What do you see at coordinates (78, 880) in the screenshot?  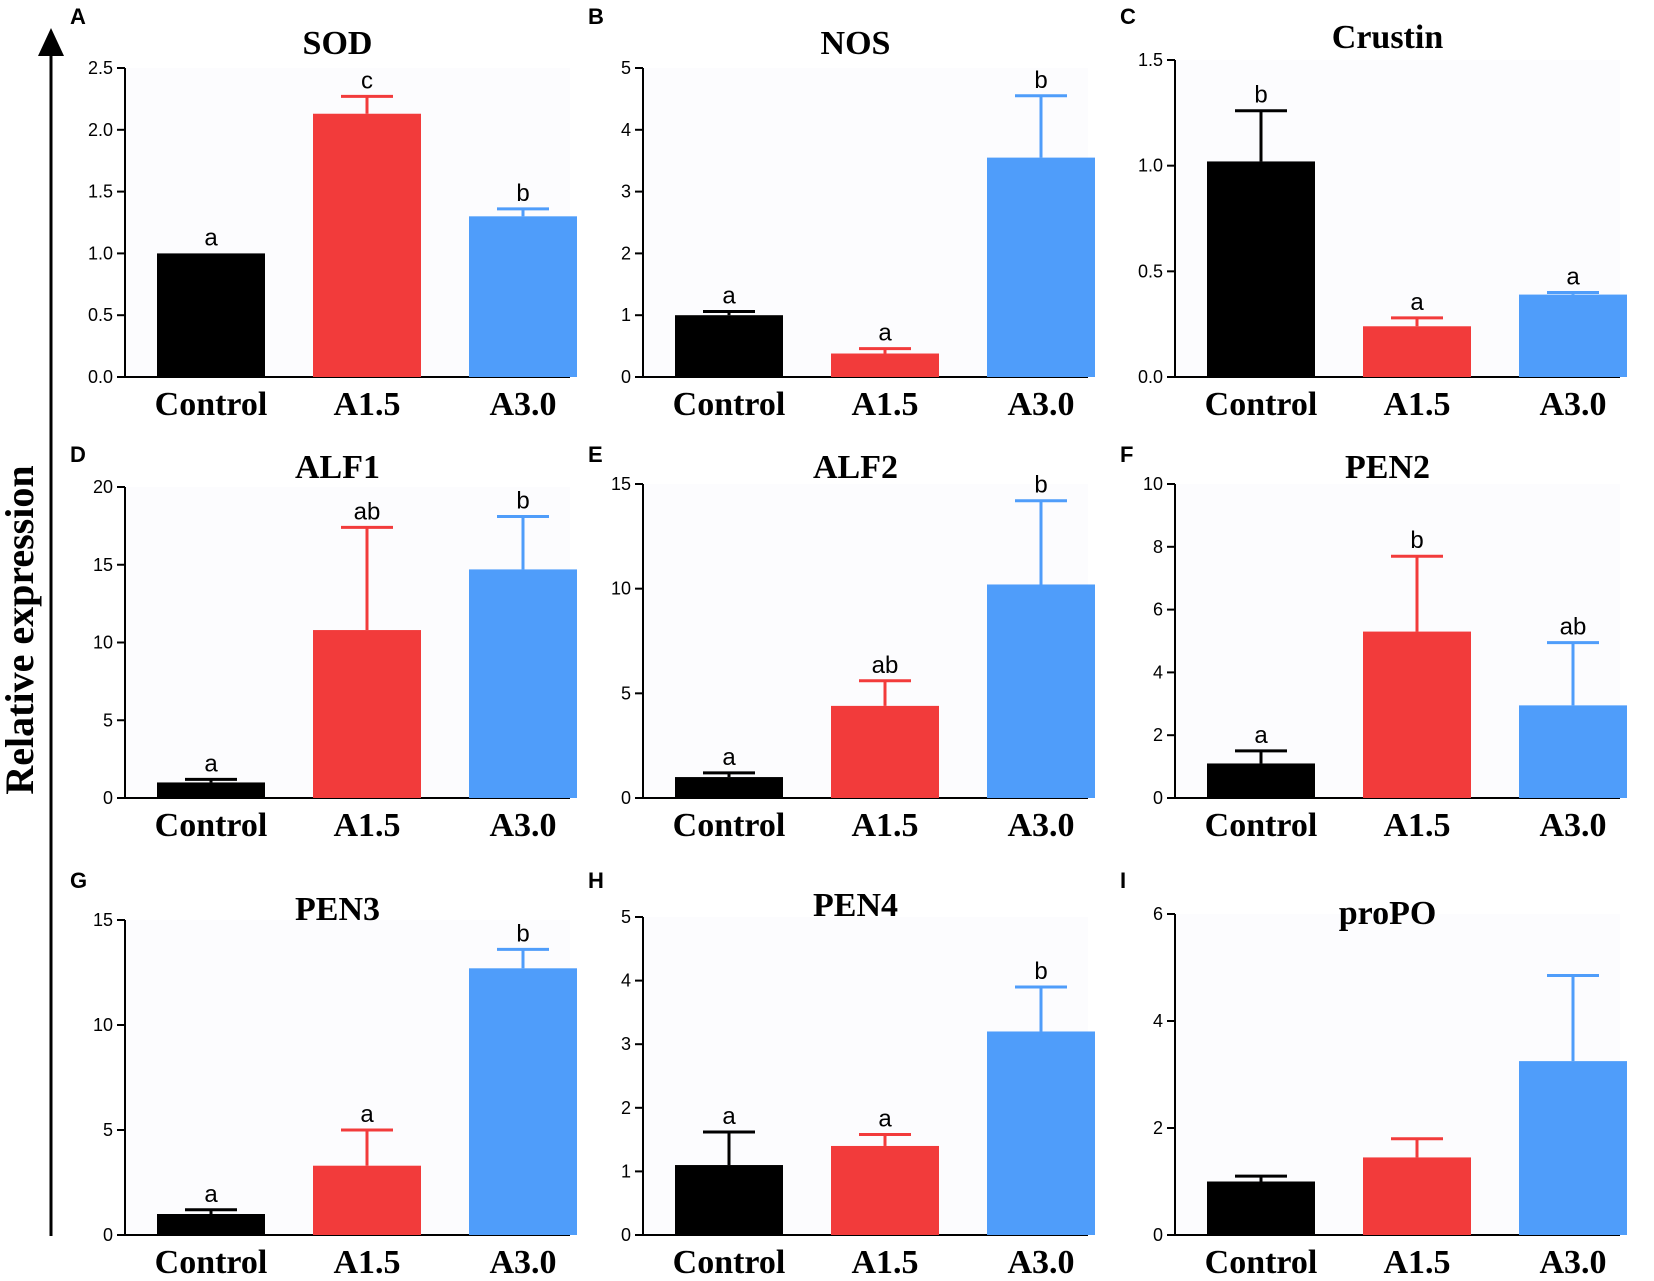 I see `panel-letter: G` at bounding box center [78, 880].